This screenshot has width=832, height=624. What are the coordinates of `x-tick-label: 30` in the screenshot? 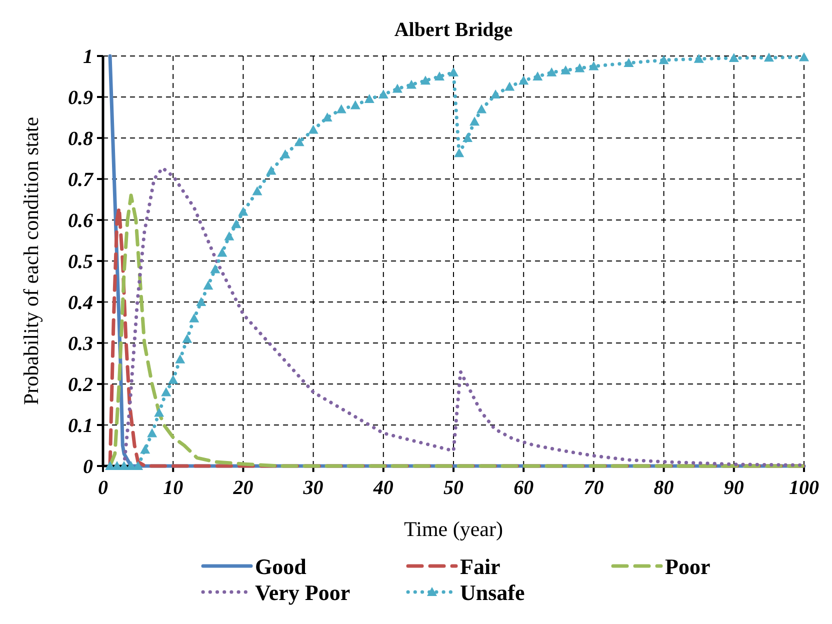 It's located at (313, 488).